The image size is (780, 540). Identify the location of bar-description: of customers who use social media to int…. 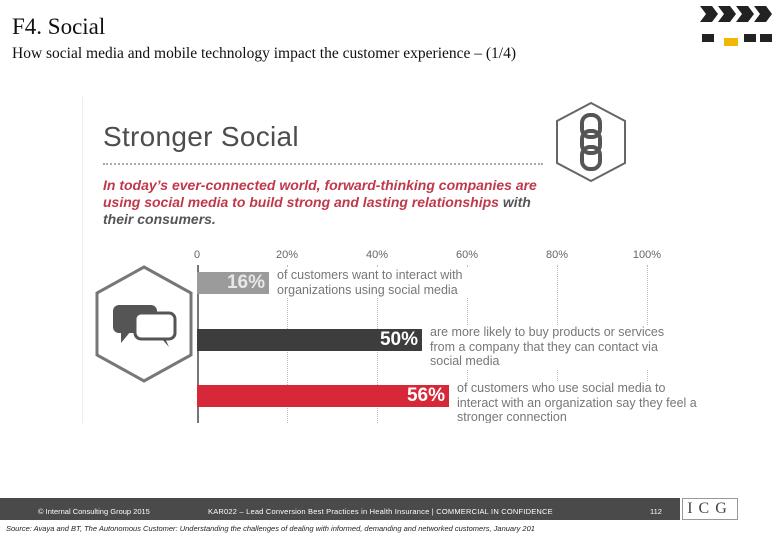
(578, 402).